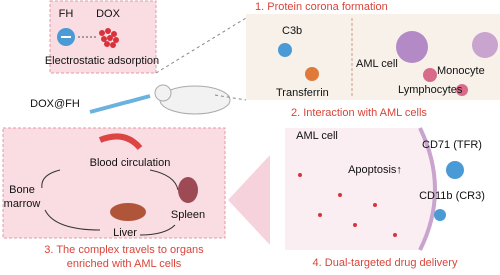 Image resolution: width=500 pixels, height=275 pixels. Describe the element at coordinates (188, 190) in the screenshot. I see `spleen` at that location.